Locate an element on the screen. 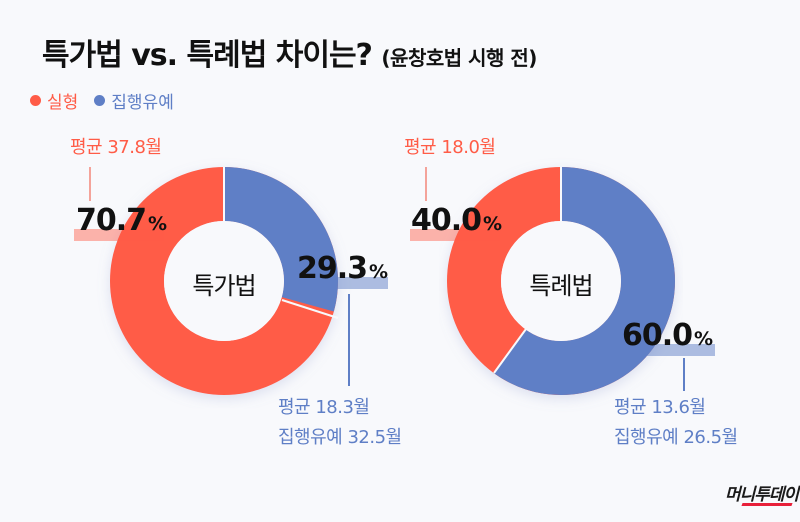  prison-note: 평균 37.8월 is located at coordinates (116, 147).